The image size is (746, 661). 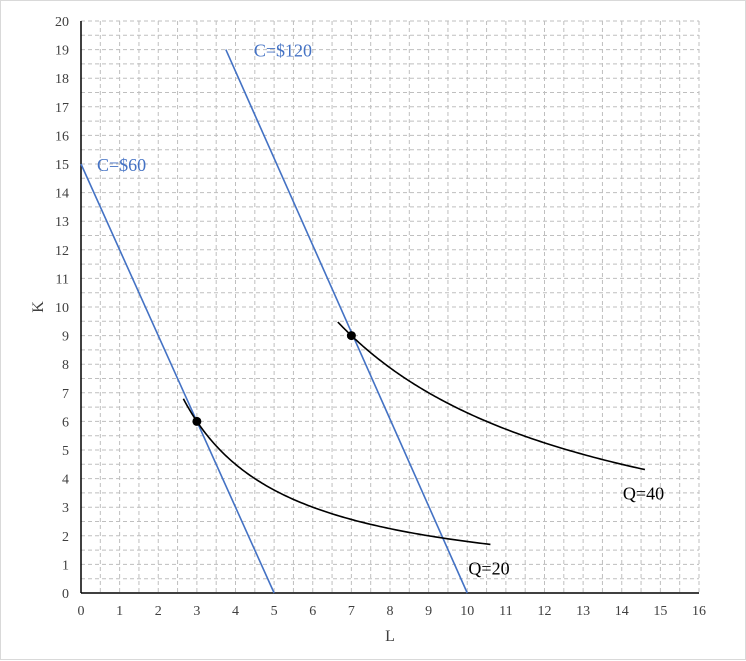 What do you see at coordinates (62, 222) in the screenshot?
I see `y-tick-label: 13` at bounding box center [62, 222].